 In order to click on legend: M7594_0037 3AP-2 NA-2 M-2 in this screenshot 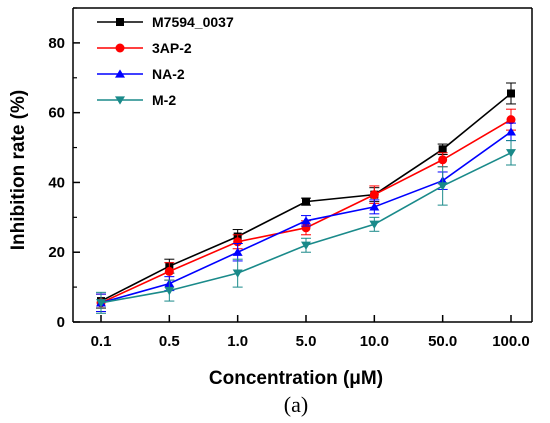, I will do `click(165, 61)`.